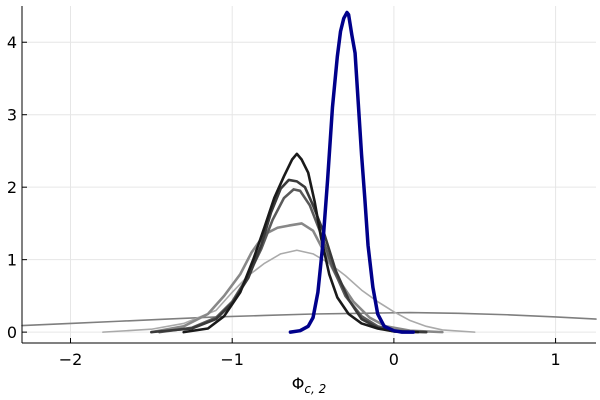 The height and width of the screenshot is (400, 600). I want to click on y-tick-label: 2, so click(12, 187).